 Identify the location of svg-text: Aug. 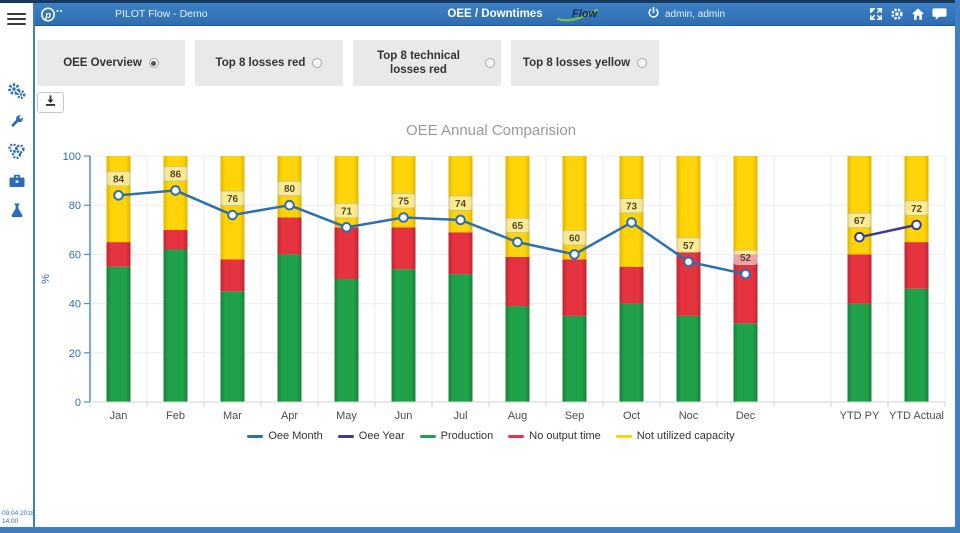
(518, 416).